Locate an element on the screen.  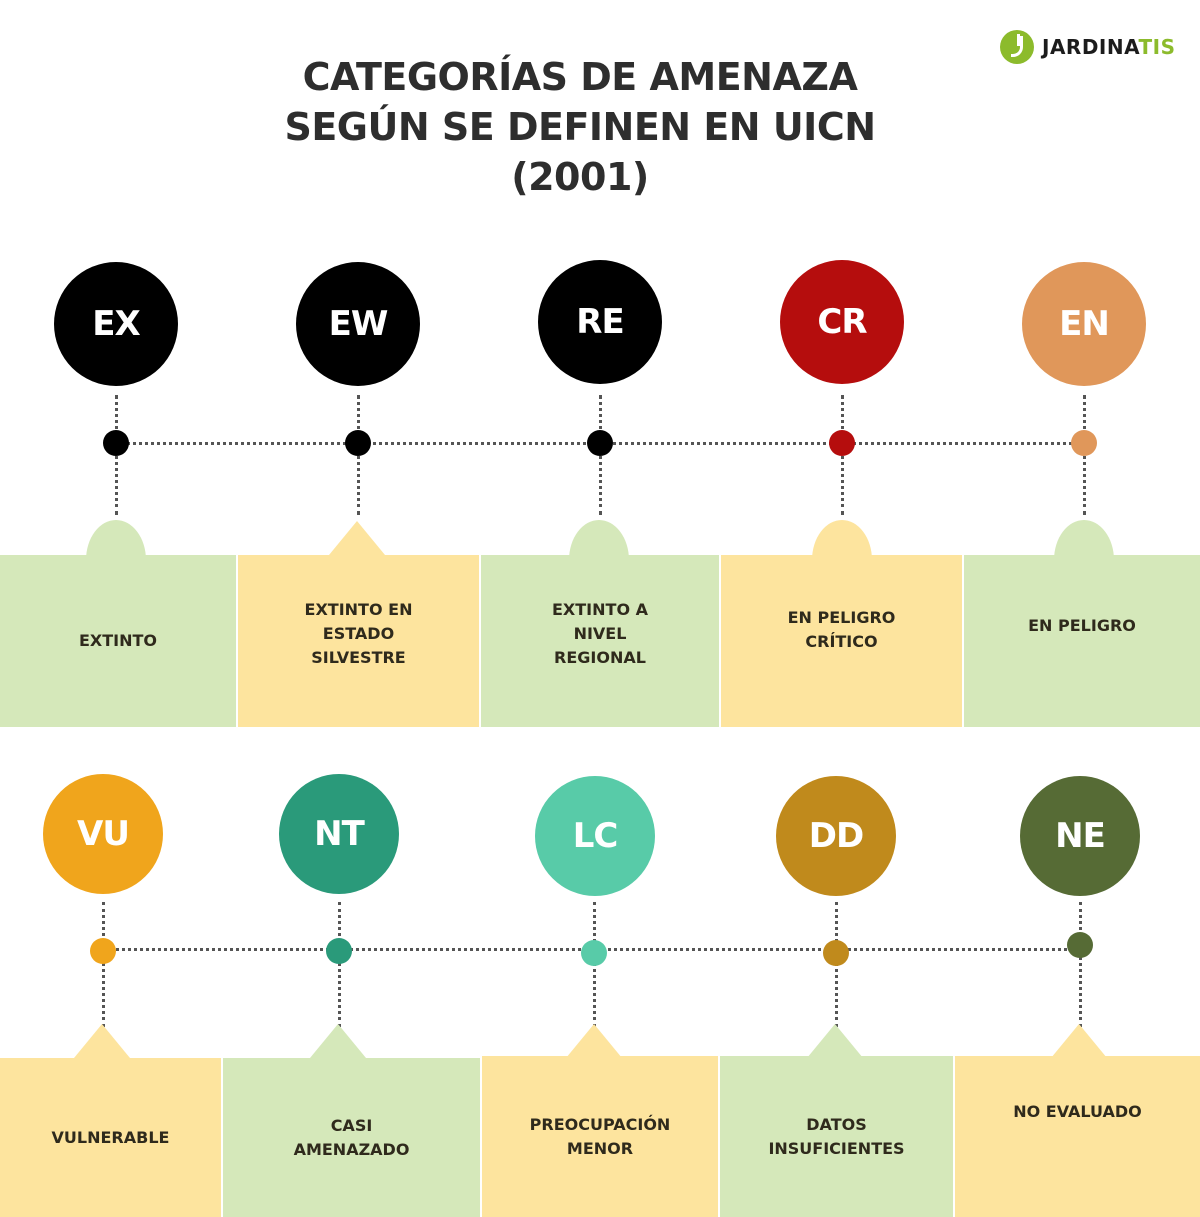
category-code: EW is located at coordinates (358, 324).